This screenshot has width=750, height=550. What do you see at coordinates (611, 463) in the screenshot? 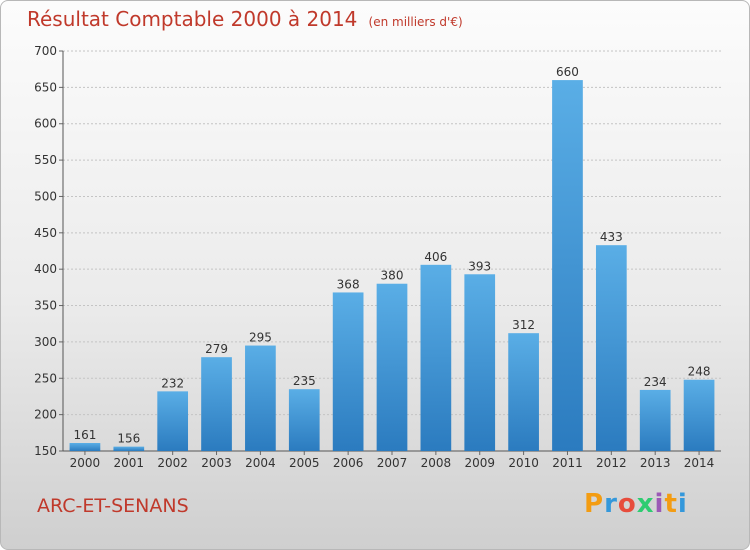
I see `x-tick-label: 2012` at bounding box center [611, 463].